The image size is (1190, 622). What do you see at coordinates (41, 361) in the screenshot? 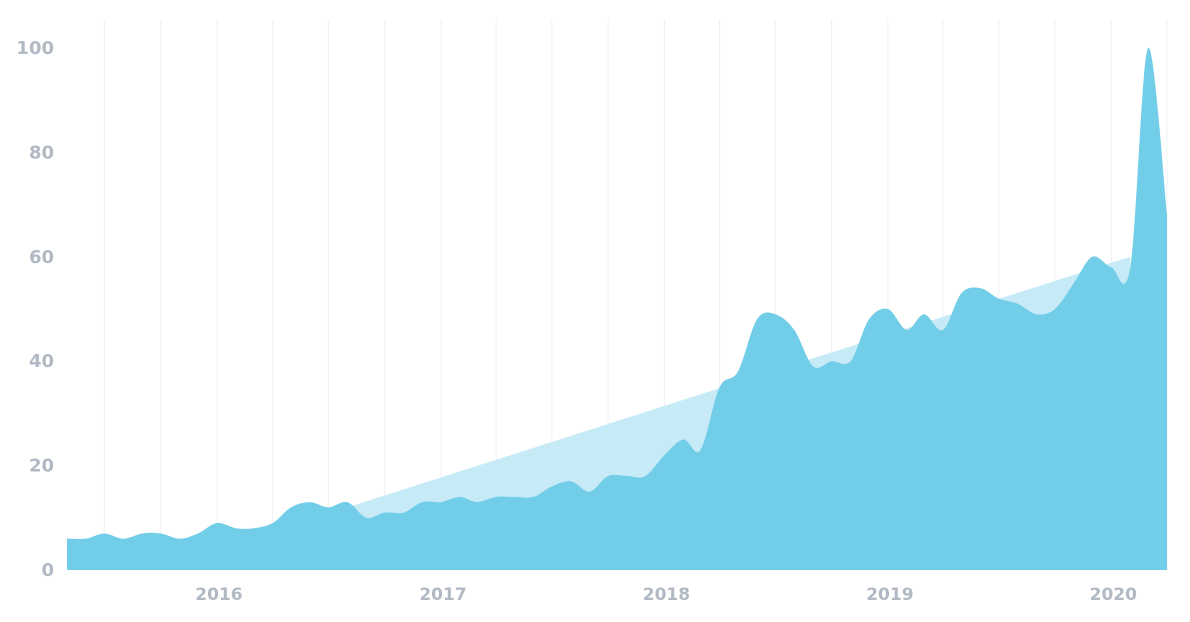
I see `y-tick-label: 40` at bounding box center [41, 361].